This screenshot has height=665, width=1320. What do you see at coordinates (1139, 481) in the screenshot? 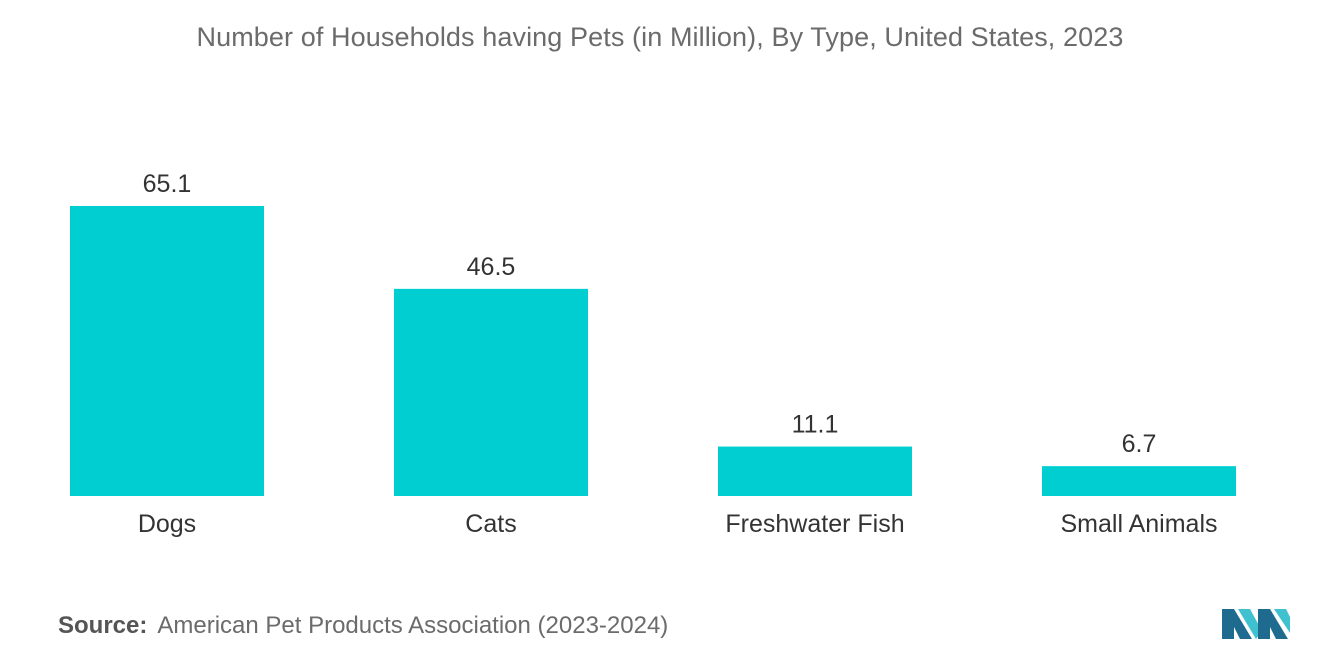
I see `bar-small-animals` at bounding box center [1139, 481].